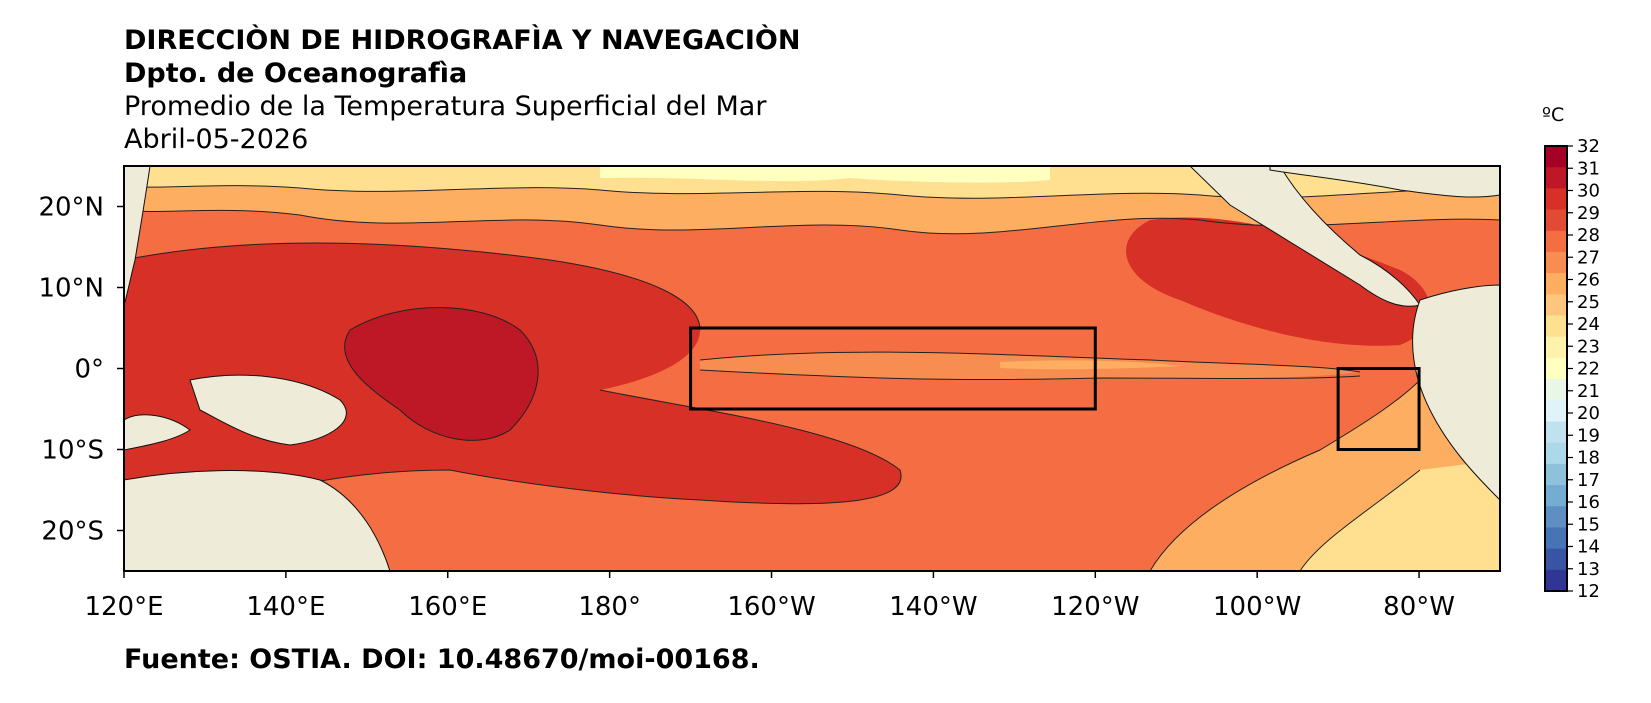 The width and height of the screenshot is (1651, 703). What do you see at coordinates (1588, 435) in the screenshot?
I see `colorbar-tick-label: 19` at bounding box center [1588, 435].